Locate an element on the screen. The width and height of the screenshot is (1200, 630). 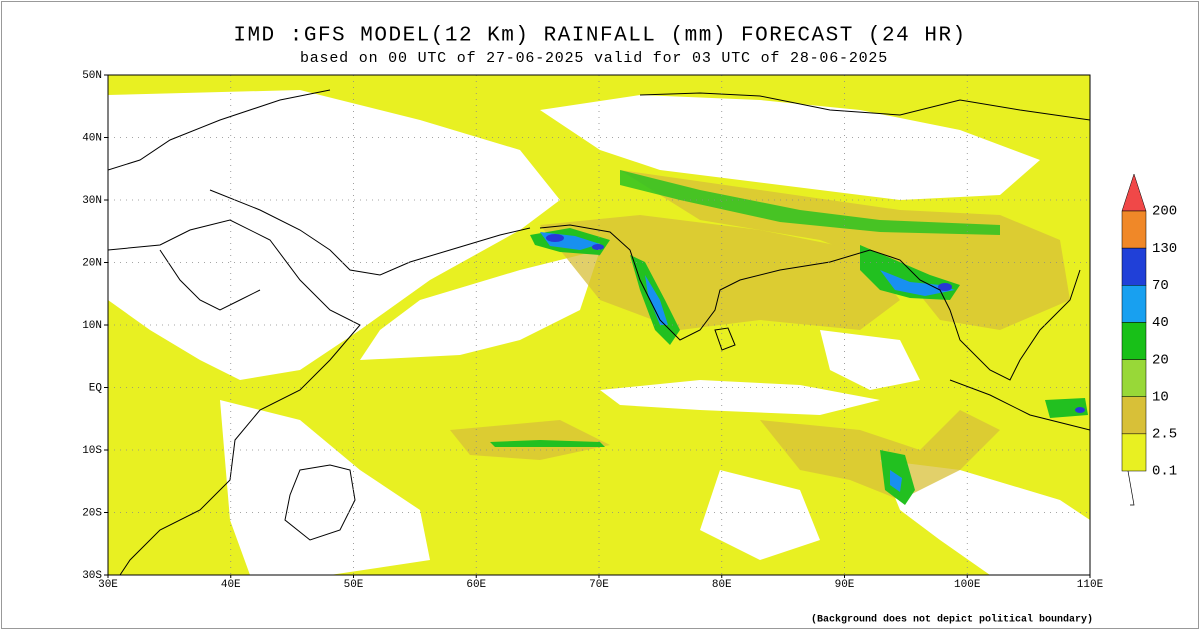
longitude-label: 90E is located at coordinates (845, 585).